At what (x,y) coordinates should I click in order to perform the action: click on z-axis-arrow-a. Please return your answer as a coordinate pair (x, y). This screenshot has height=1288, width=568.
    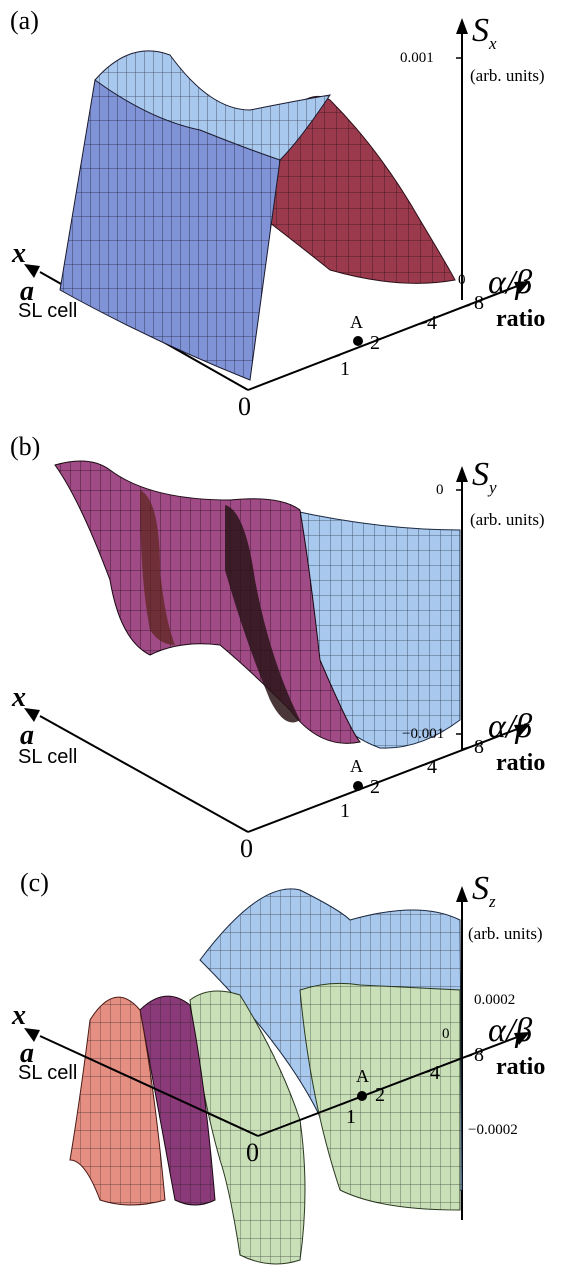
    Looking at the image, I should click on (462, 26).